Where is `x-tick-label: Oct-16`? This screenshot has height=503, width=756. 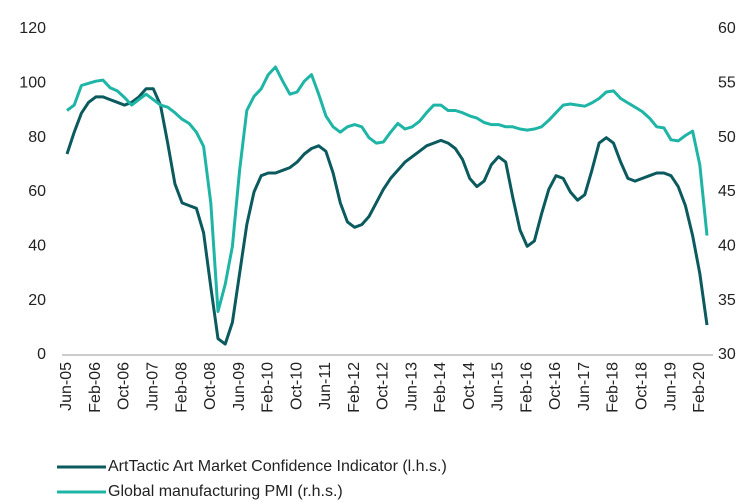 x-tick-label: Oct-16 is located at coordinates (555, 386).